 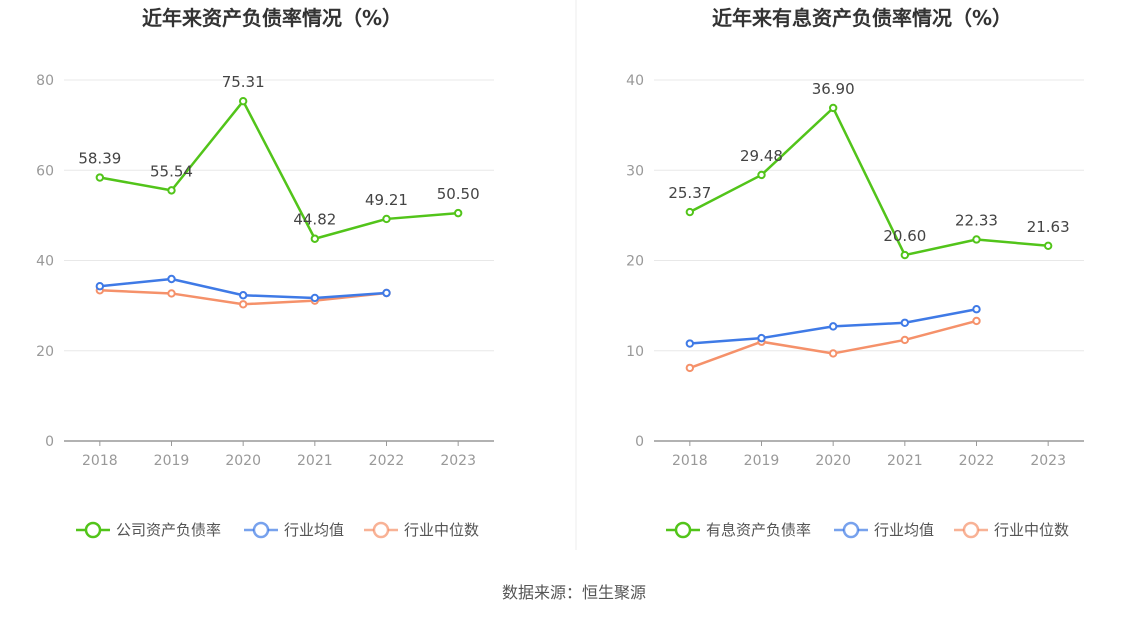 I want to click on data-label: 75.31, so click(x=243, y=82).